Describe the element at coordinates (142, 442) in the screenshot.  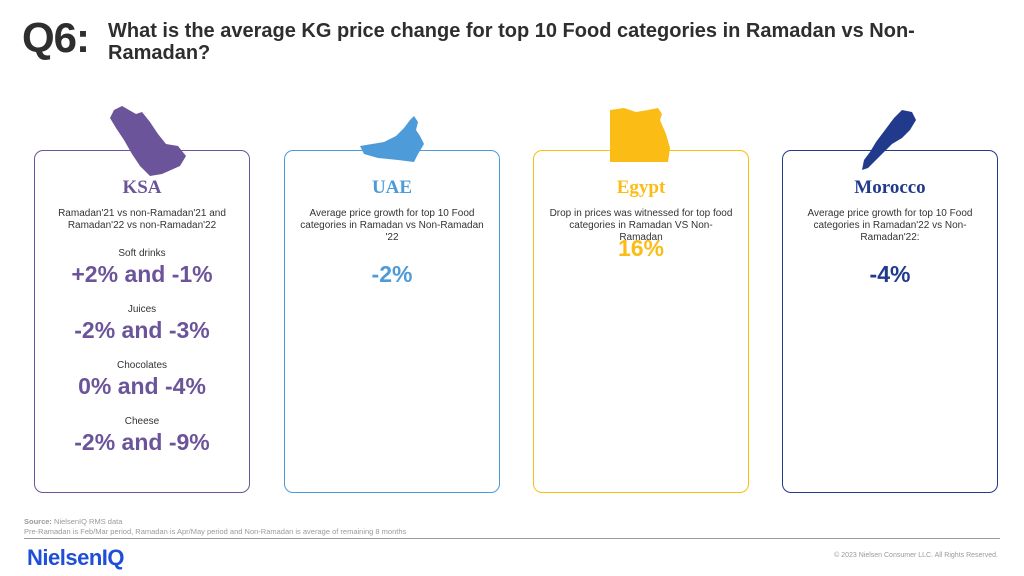
I see `ksa-category-value: -2% and -9%` at that location.